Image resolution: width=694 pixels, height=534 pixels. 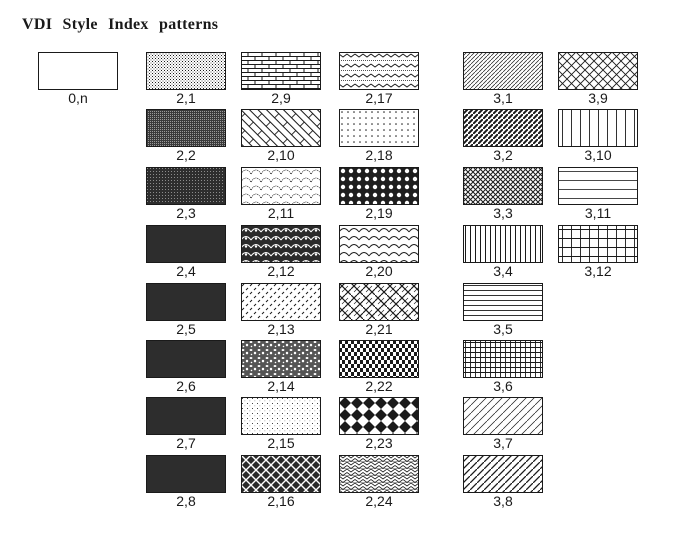 What do you see at coordinates (503, 186) in the screenshot?
I see `pattern-fill-crosshatch-dense` at bounding box center [503, 186].